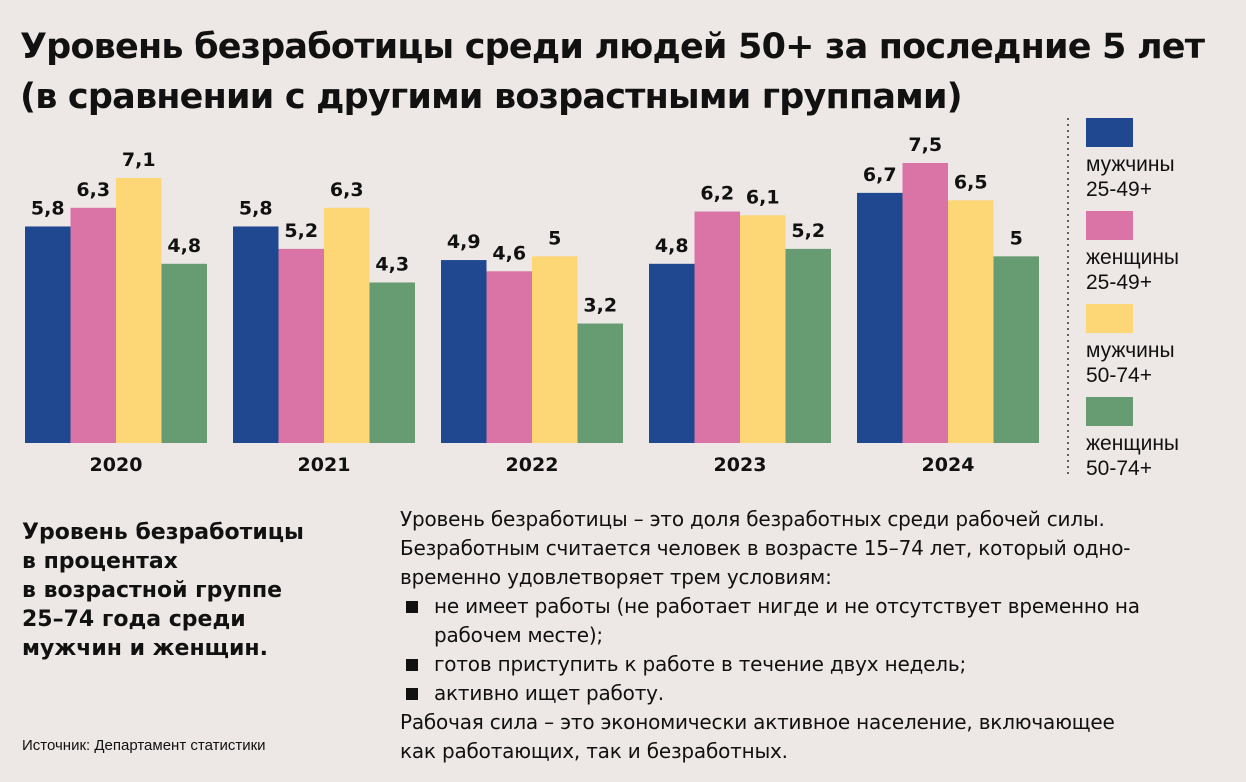 The image size is (1246, 782). What do you see at coordinates (532, 465) in the screenshot?
I see `x-tick-label: 2022` at bounding box center [532, 465].